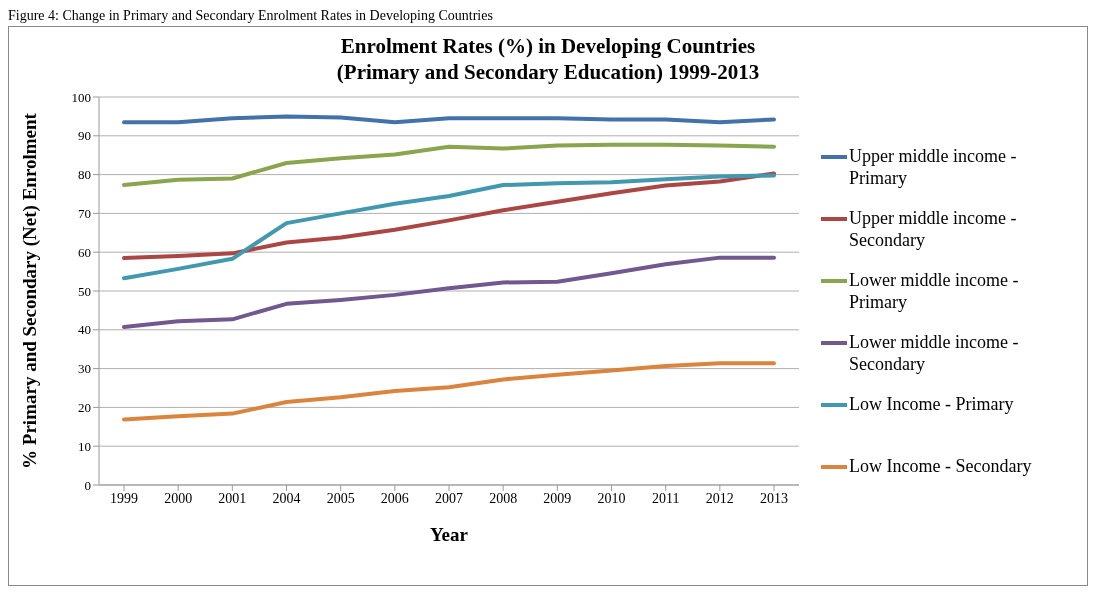  Describe the element at coordinates (84, 252) in the screenshot. I see `y-tick-label: 60` at that location.